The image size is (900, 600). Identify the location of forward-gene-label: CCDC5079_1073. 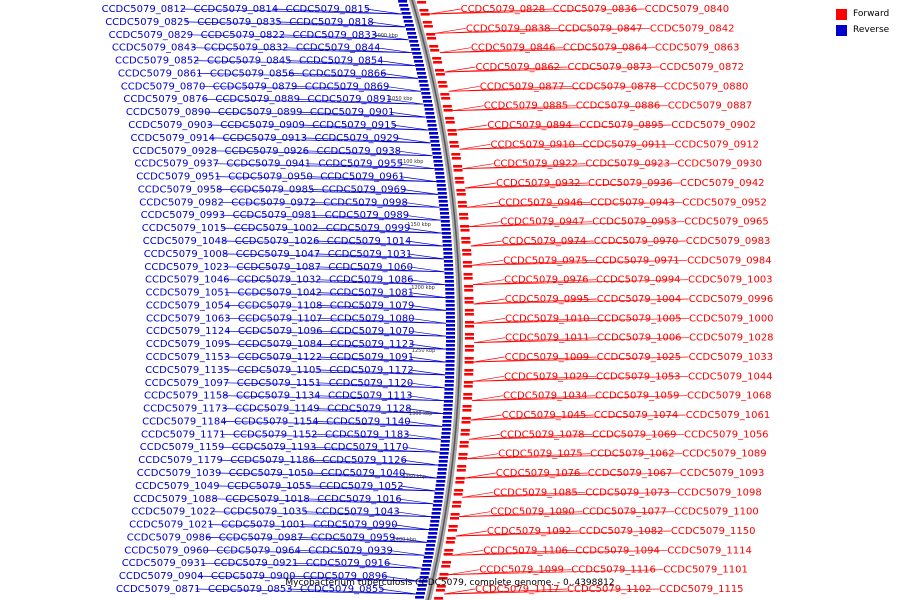
(627, 492).